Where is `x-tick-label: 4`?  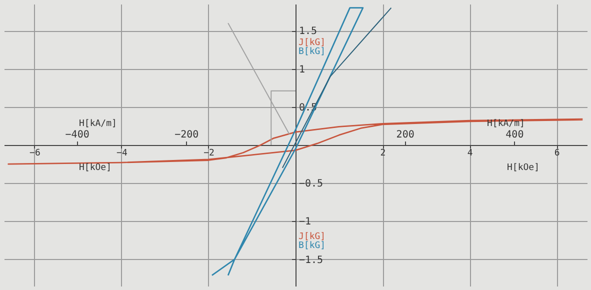
x-tick-label: 4 is located at coordinates (470, 153).